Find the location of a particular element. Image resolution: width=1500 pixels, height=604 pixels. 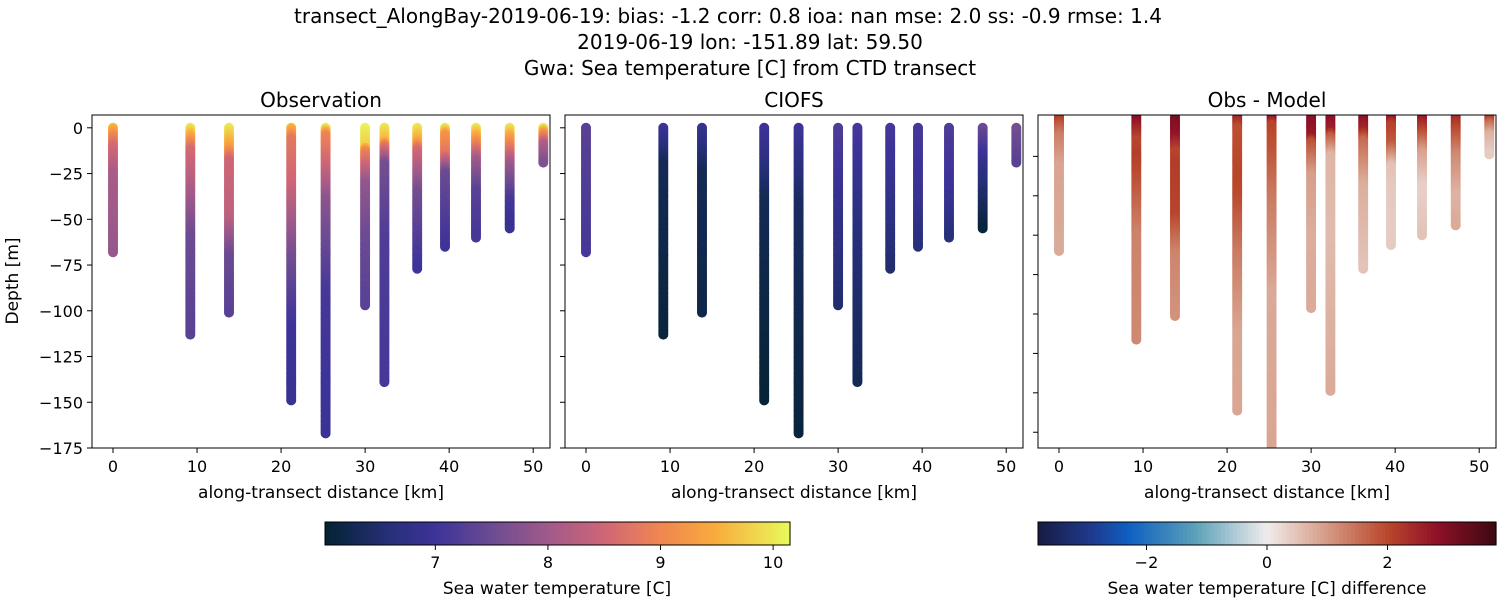

cast-25.3km is located at coordinates (325, 280).